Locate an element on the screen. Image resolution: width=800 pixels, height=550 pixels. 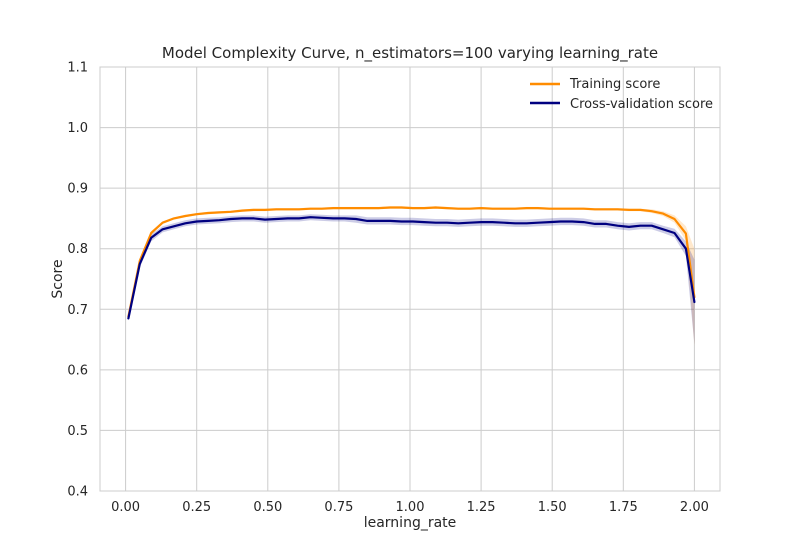
legend-label-training: Training score is located at coordinates (614, 84).